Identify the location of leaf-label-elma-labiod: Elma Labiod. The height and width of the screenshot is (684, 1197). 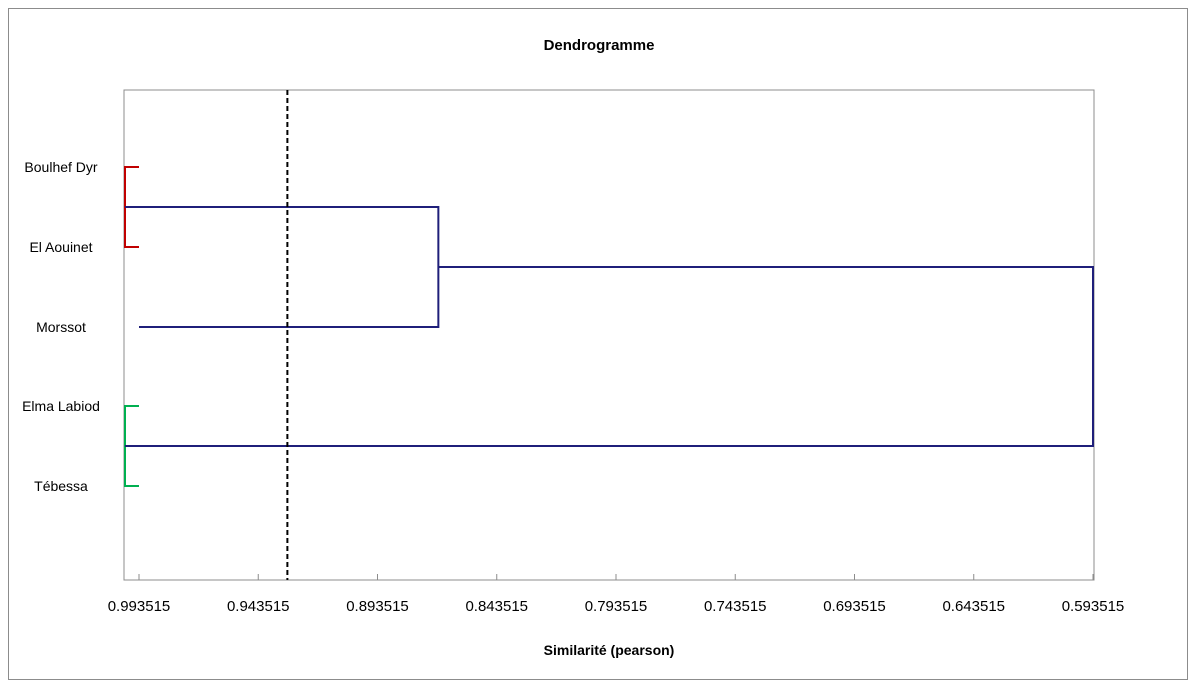
(61, 406).